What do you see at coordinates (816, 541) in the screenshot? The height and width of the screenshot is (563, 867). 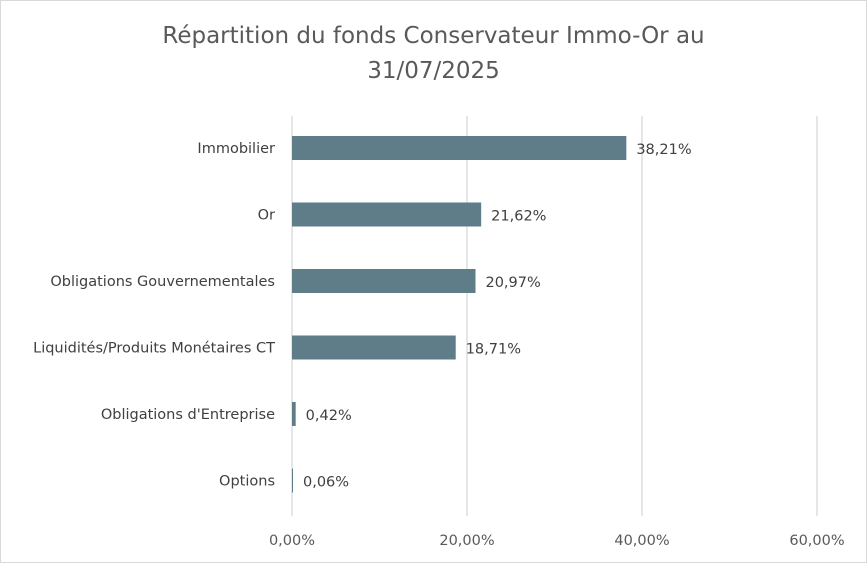 I see `x-tick-label: 60,00%` at bounding box center [816, 541].